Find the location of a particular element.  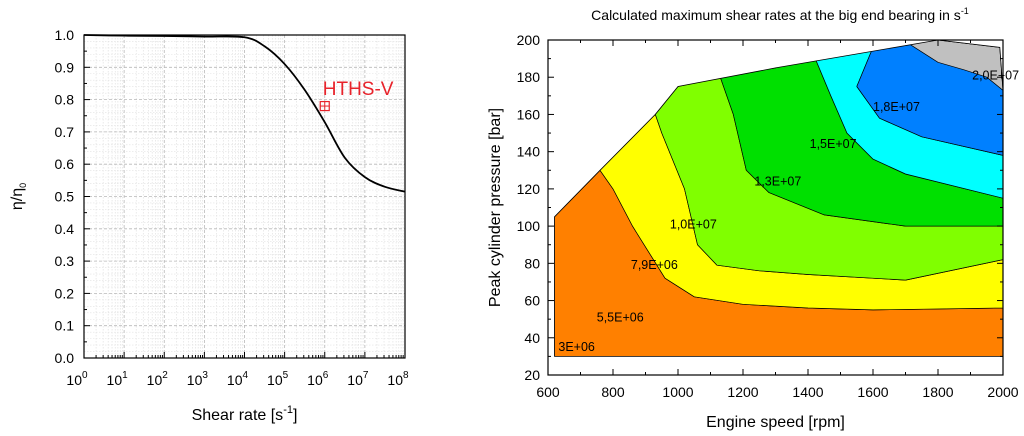

contour-label: 1,0E+07 is located at coordinates (693, 224).